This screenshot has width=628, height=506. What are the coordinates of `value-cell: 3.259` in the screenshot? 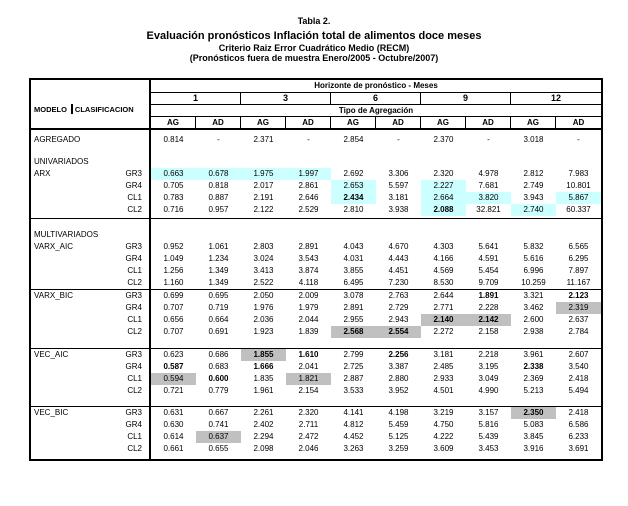 It's located at (398, 448).